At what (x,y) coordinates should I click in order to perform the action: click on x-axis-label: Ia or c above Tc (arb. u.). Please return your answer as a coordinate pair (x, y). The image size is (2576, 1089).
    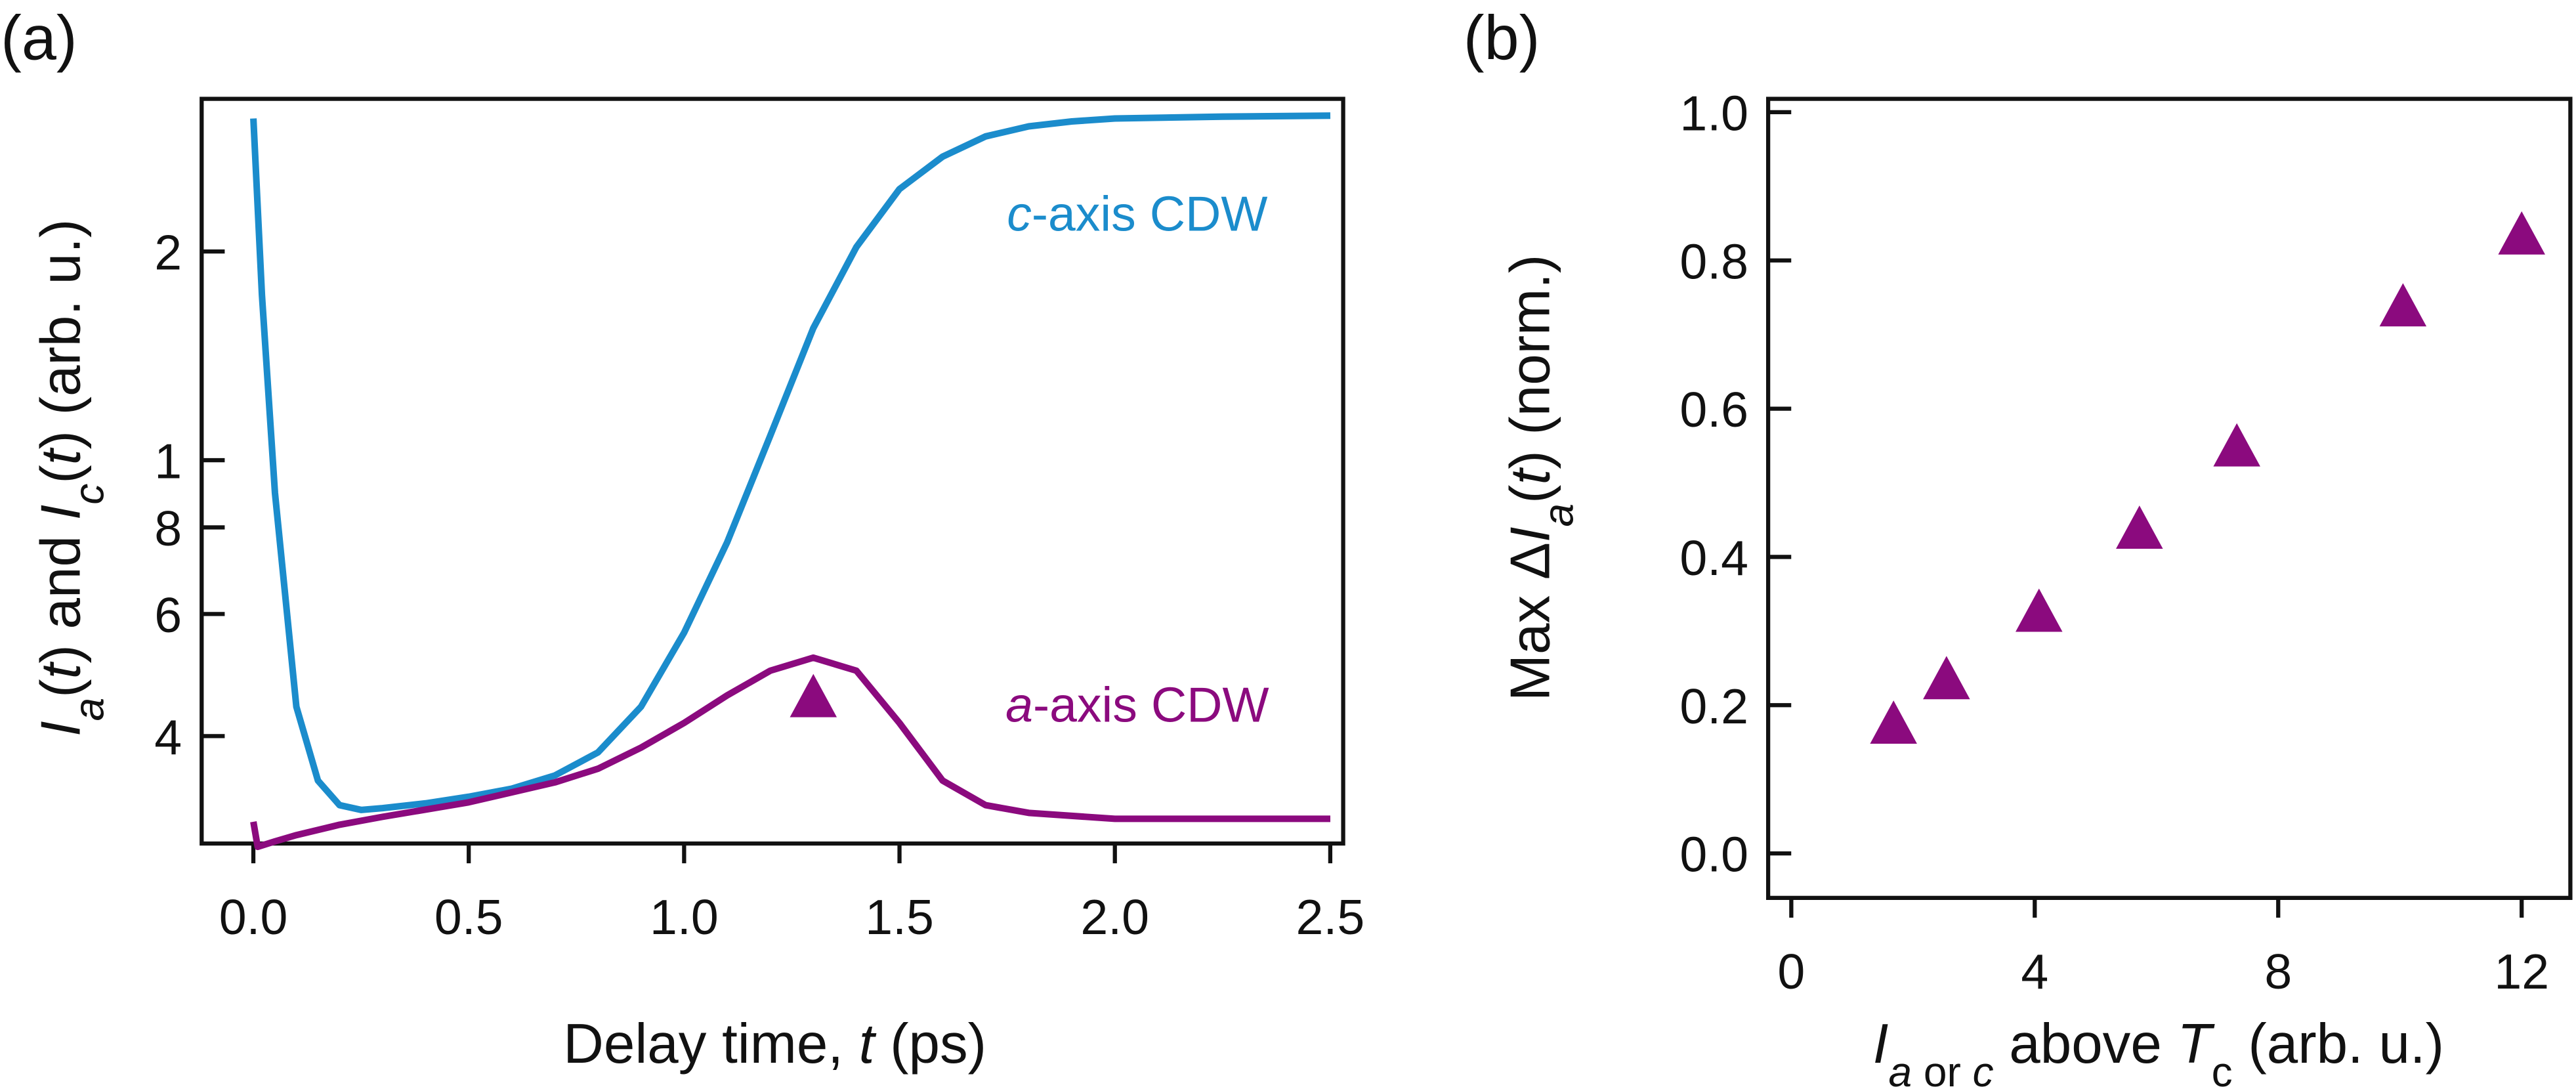
    Looking at the image, I should click on (2158, 1051).